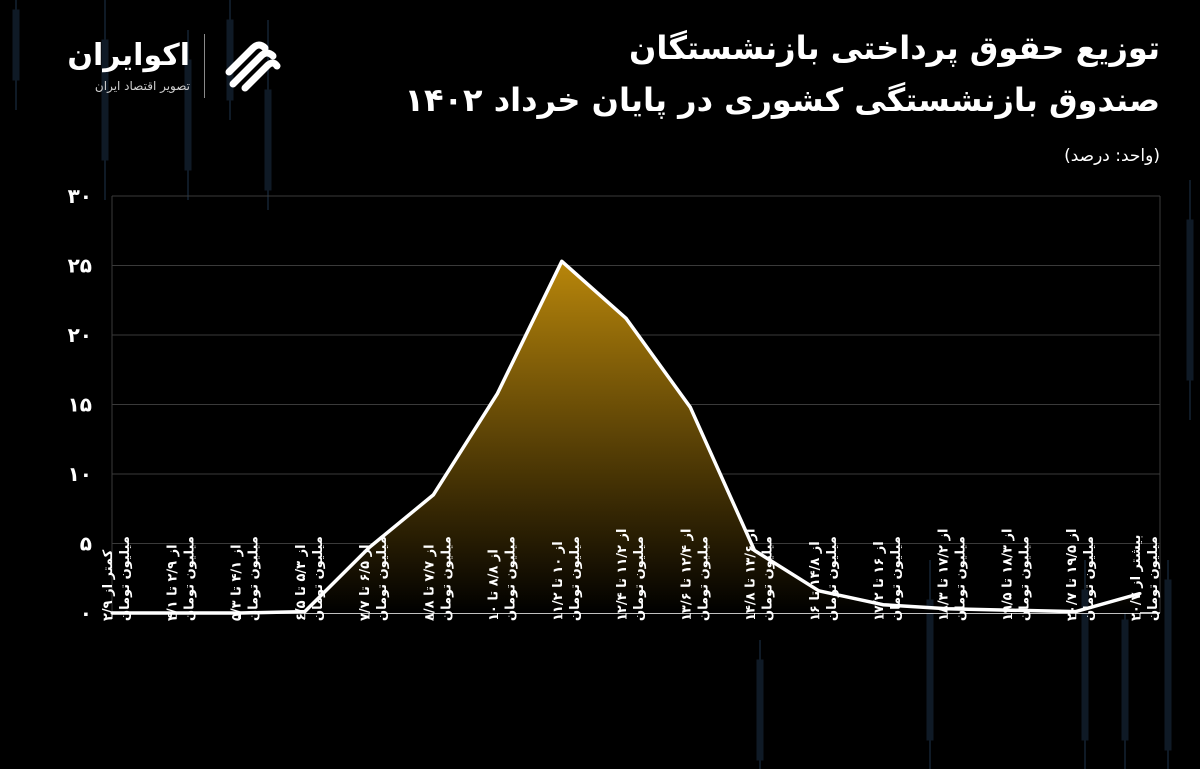 The width and height of the screenshot is (1200, 769). I want to click on y-tick-label: ۱۵, so click(80, 405).